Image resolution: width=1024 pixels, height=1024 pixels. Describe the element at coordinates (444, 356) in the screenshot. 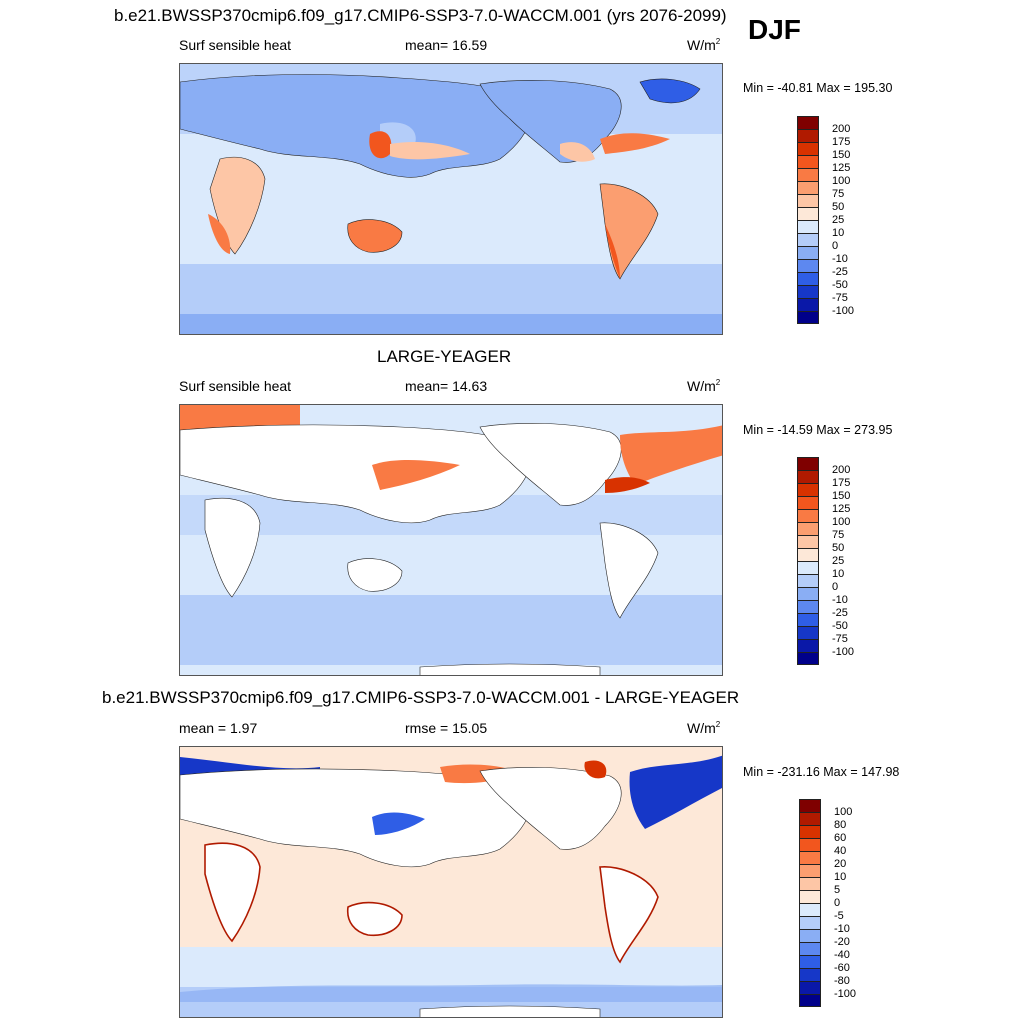

I see `panel-2-title: LARGE-YEAGER` at that location.